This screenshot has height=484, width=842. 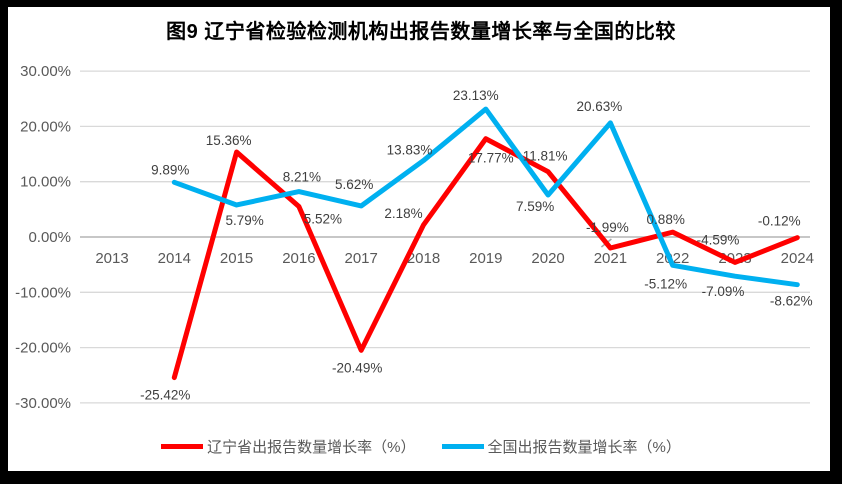 I want to click on data-label-national: 5.79%, so click(x=244, y=220).